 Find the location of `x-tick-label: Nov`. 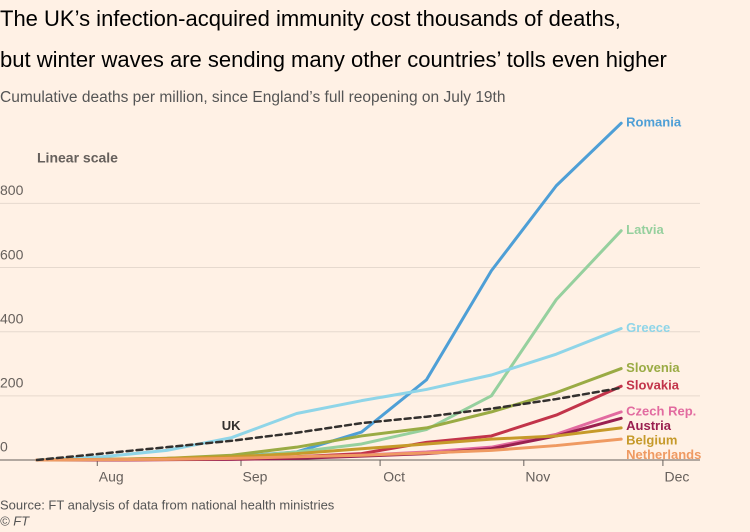

x-tick-label: Nov is located at coordinates (537, 477).